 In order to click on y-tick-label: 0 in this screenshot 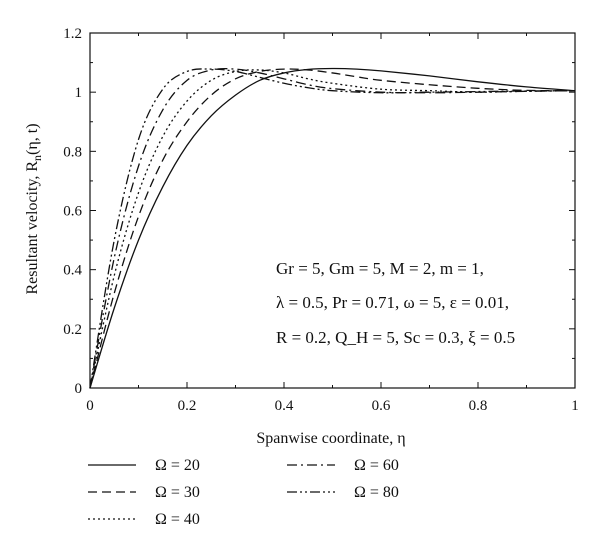, I will do `click(79, 389)`.